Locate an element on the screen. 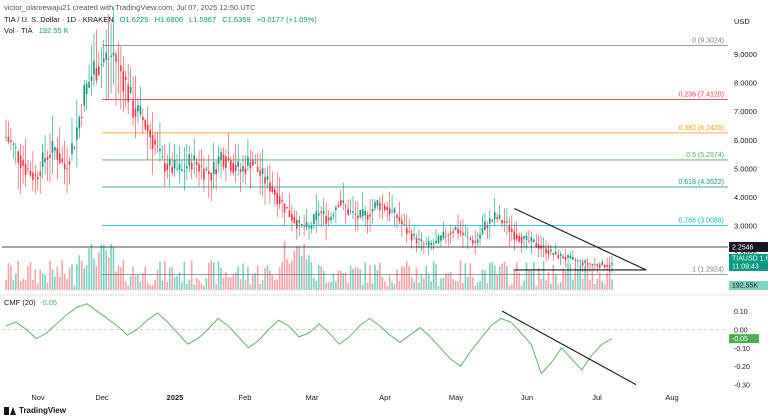  fib-level-label: 1 (1.2924) is located at coordinates (708, 269).